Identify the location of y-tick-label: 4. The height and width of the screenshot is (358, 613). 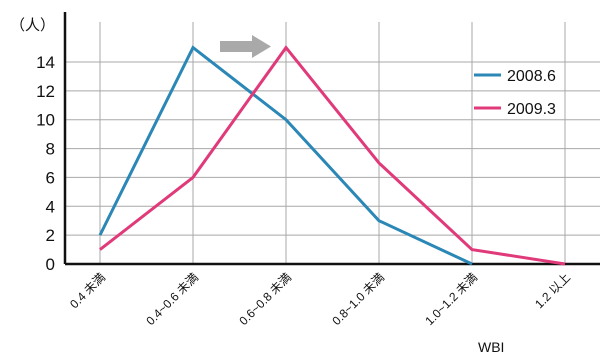
(50, 206).